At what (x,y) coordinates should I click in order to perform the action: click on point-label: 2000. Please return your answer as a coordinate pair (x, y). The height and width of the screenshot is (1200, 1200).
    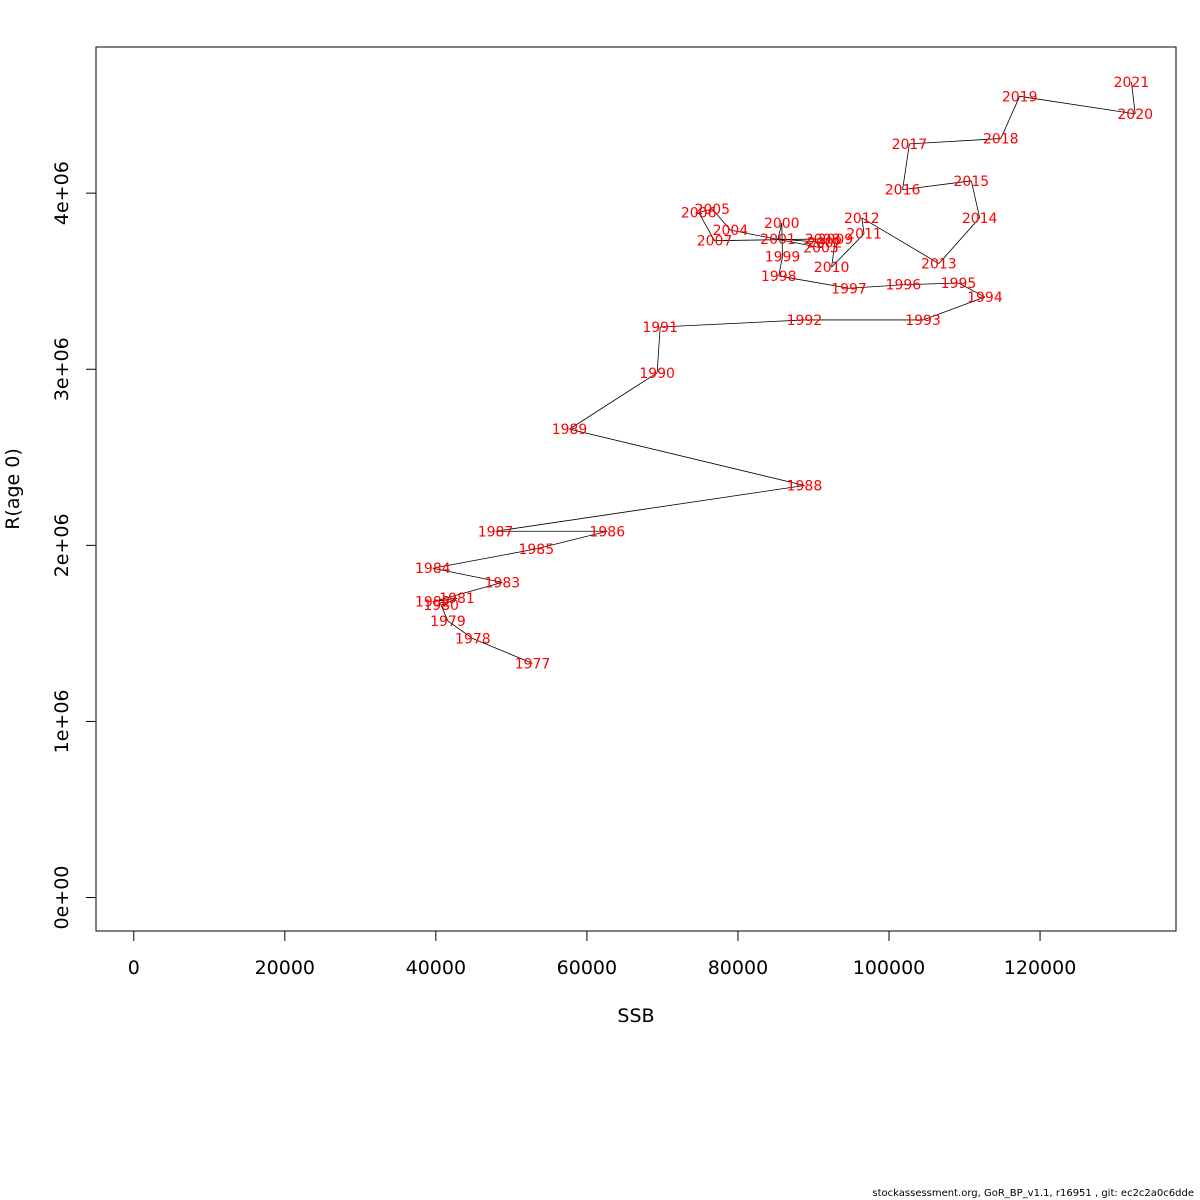
    Looking at the image, I should click on (782, 224).